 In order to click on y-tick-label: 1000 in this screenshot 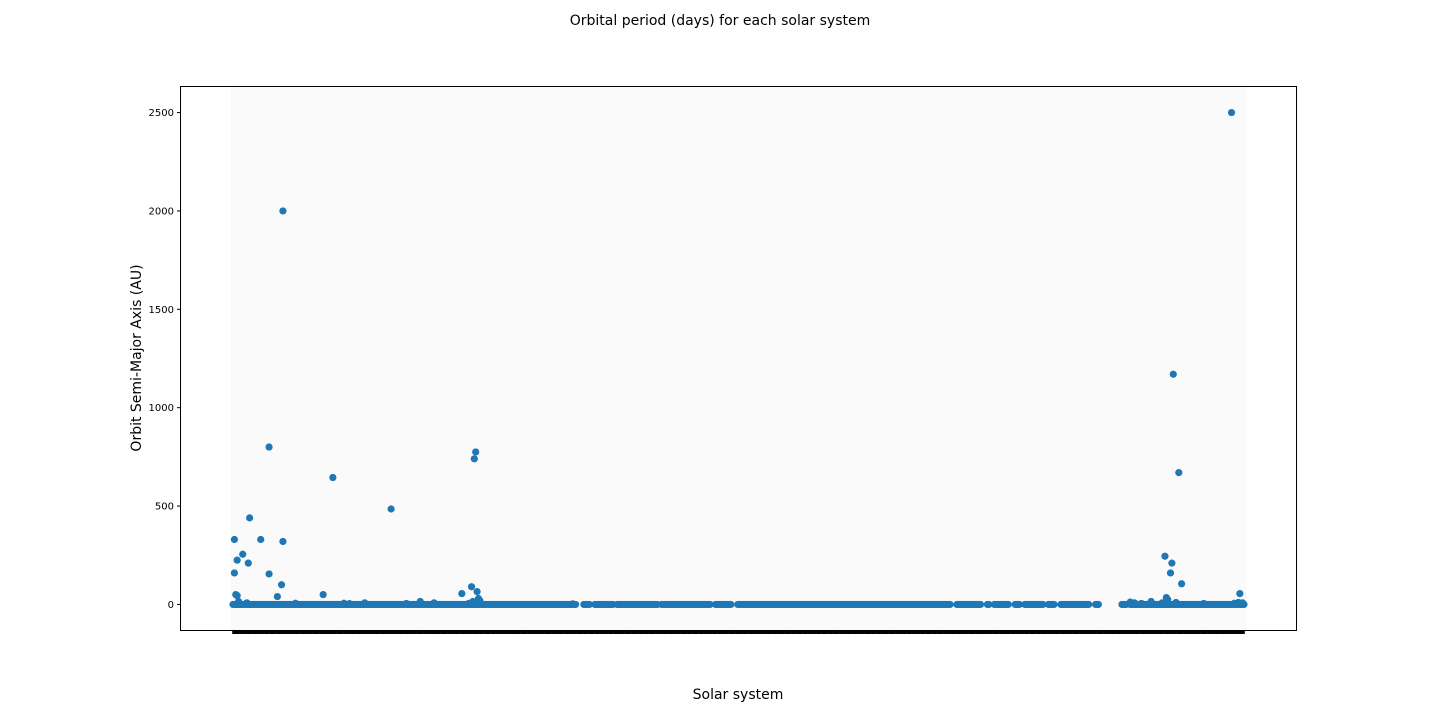, I will do `click(161, 408)`.